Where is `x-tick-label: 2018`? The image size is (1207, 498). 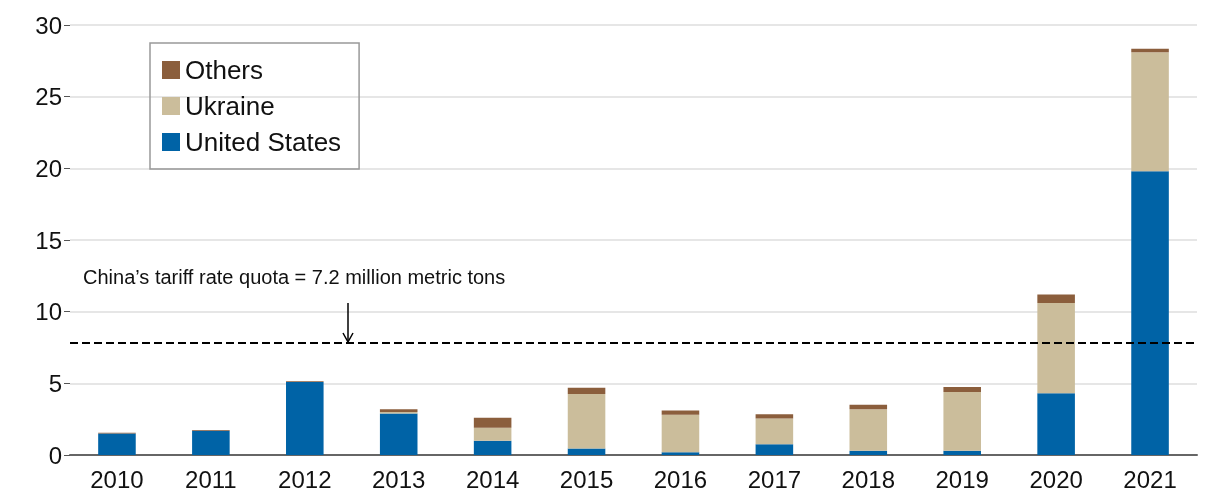 x-tick-label: 2018 is located at coordinates (868, 479).